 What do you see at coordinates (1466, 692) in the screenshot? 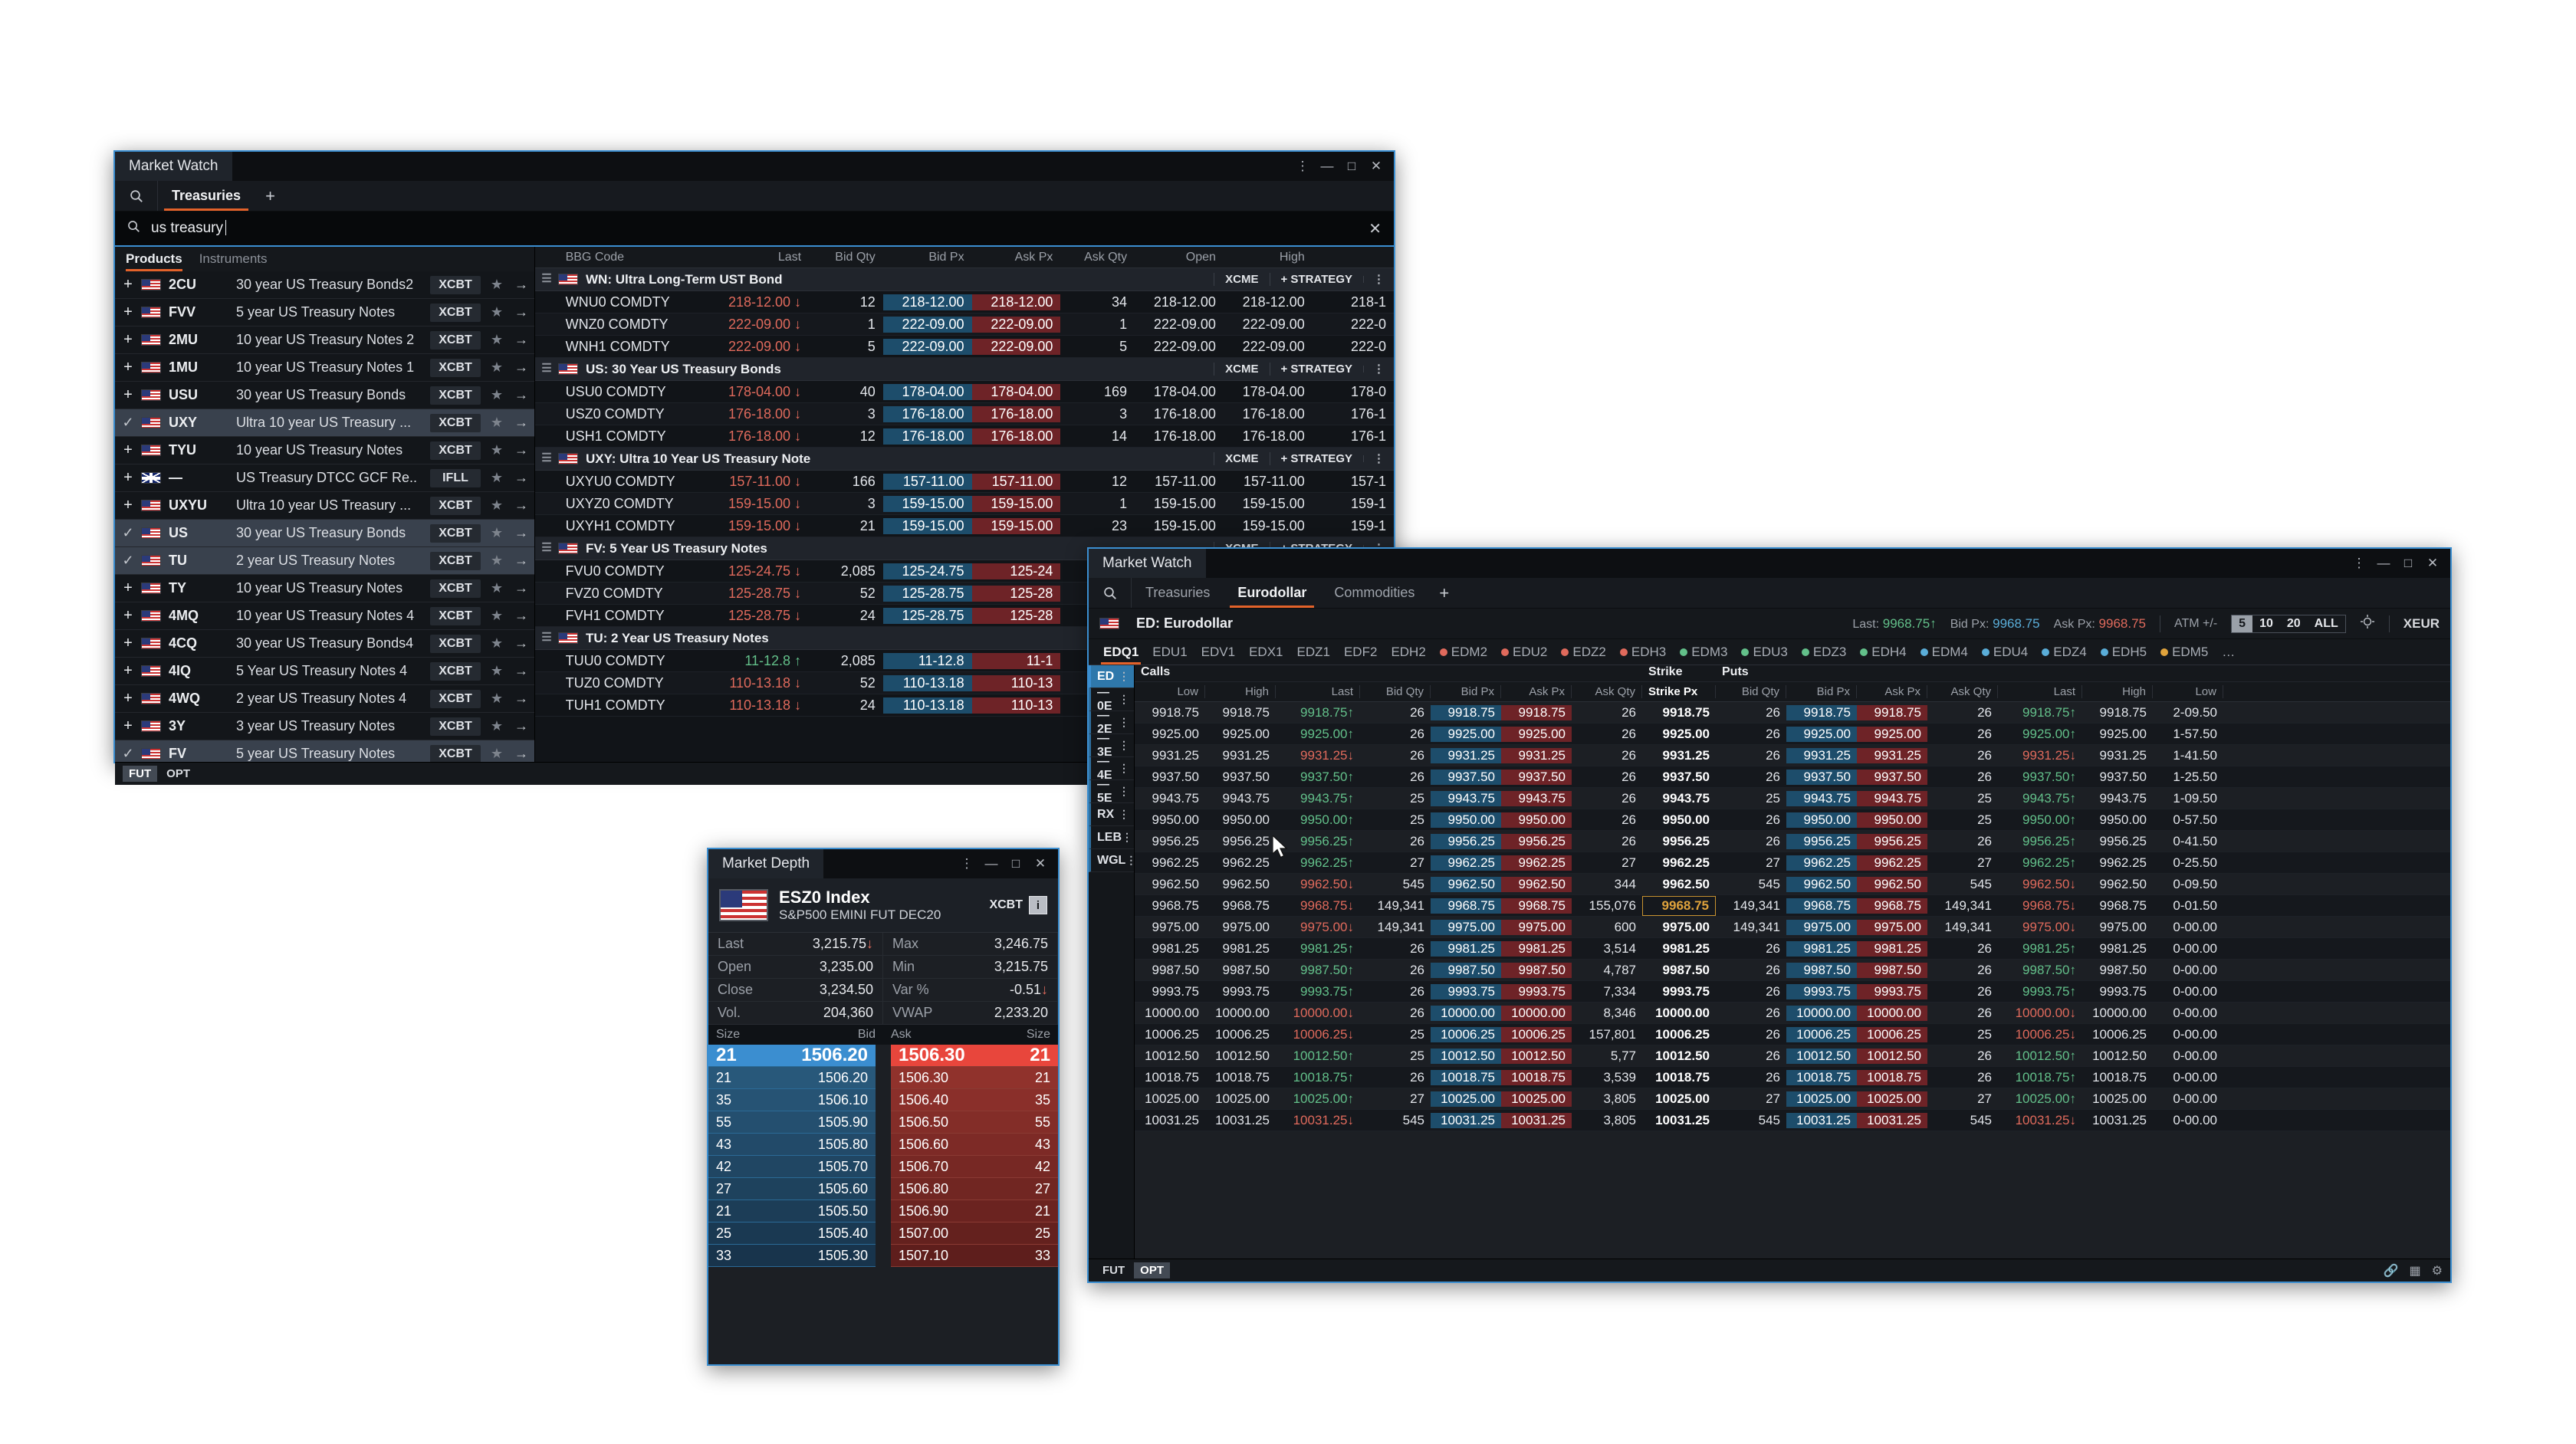
I see `col-call-bid-px: Bid Px` at bounding box center [1466, 692].